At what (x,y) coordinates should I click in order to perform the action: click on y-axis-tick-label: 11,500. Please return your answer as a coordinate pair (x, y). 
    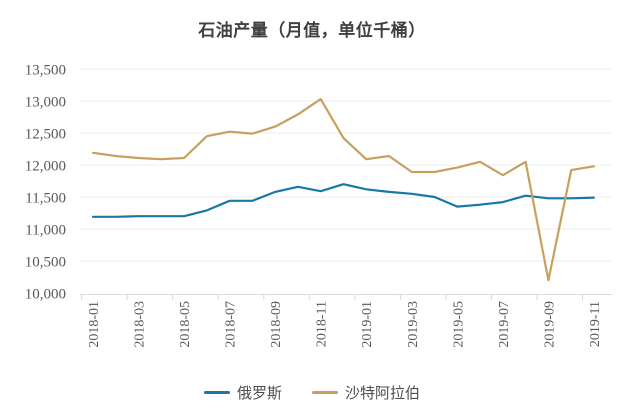
    Looking at the image, I should click on (45, 199).